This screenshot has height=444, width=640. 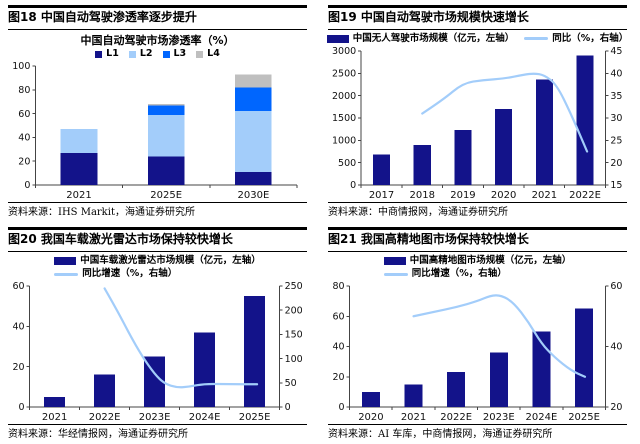 I want to click on figure-18-title: 图18 中国自动驾驶渗透率逐步提升, so click(x=157, y=17).